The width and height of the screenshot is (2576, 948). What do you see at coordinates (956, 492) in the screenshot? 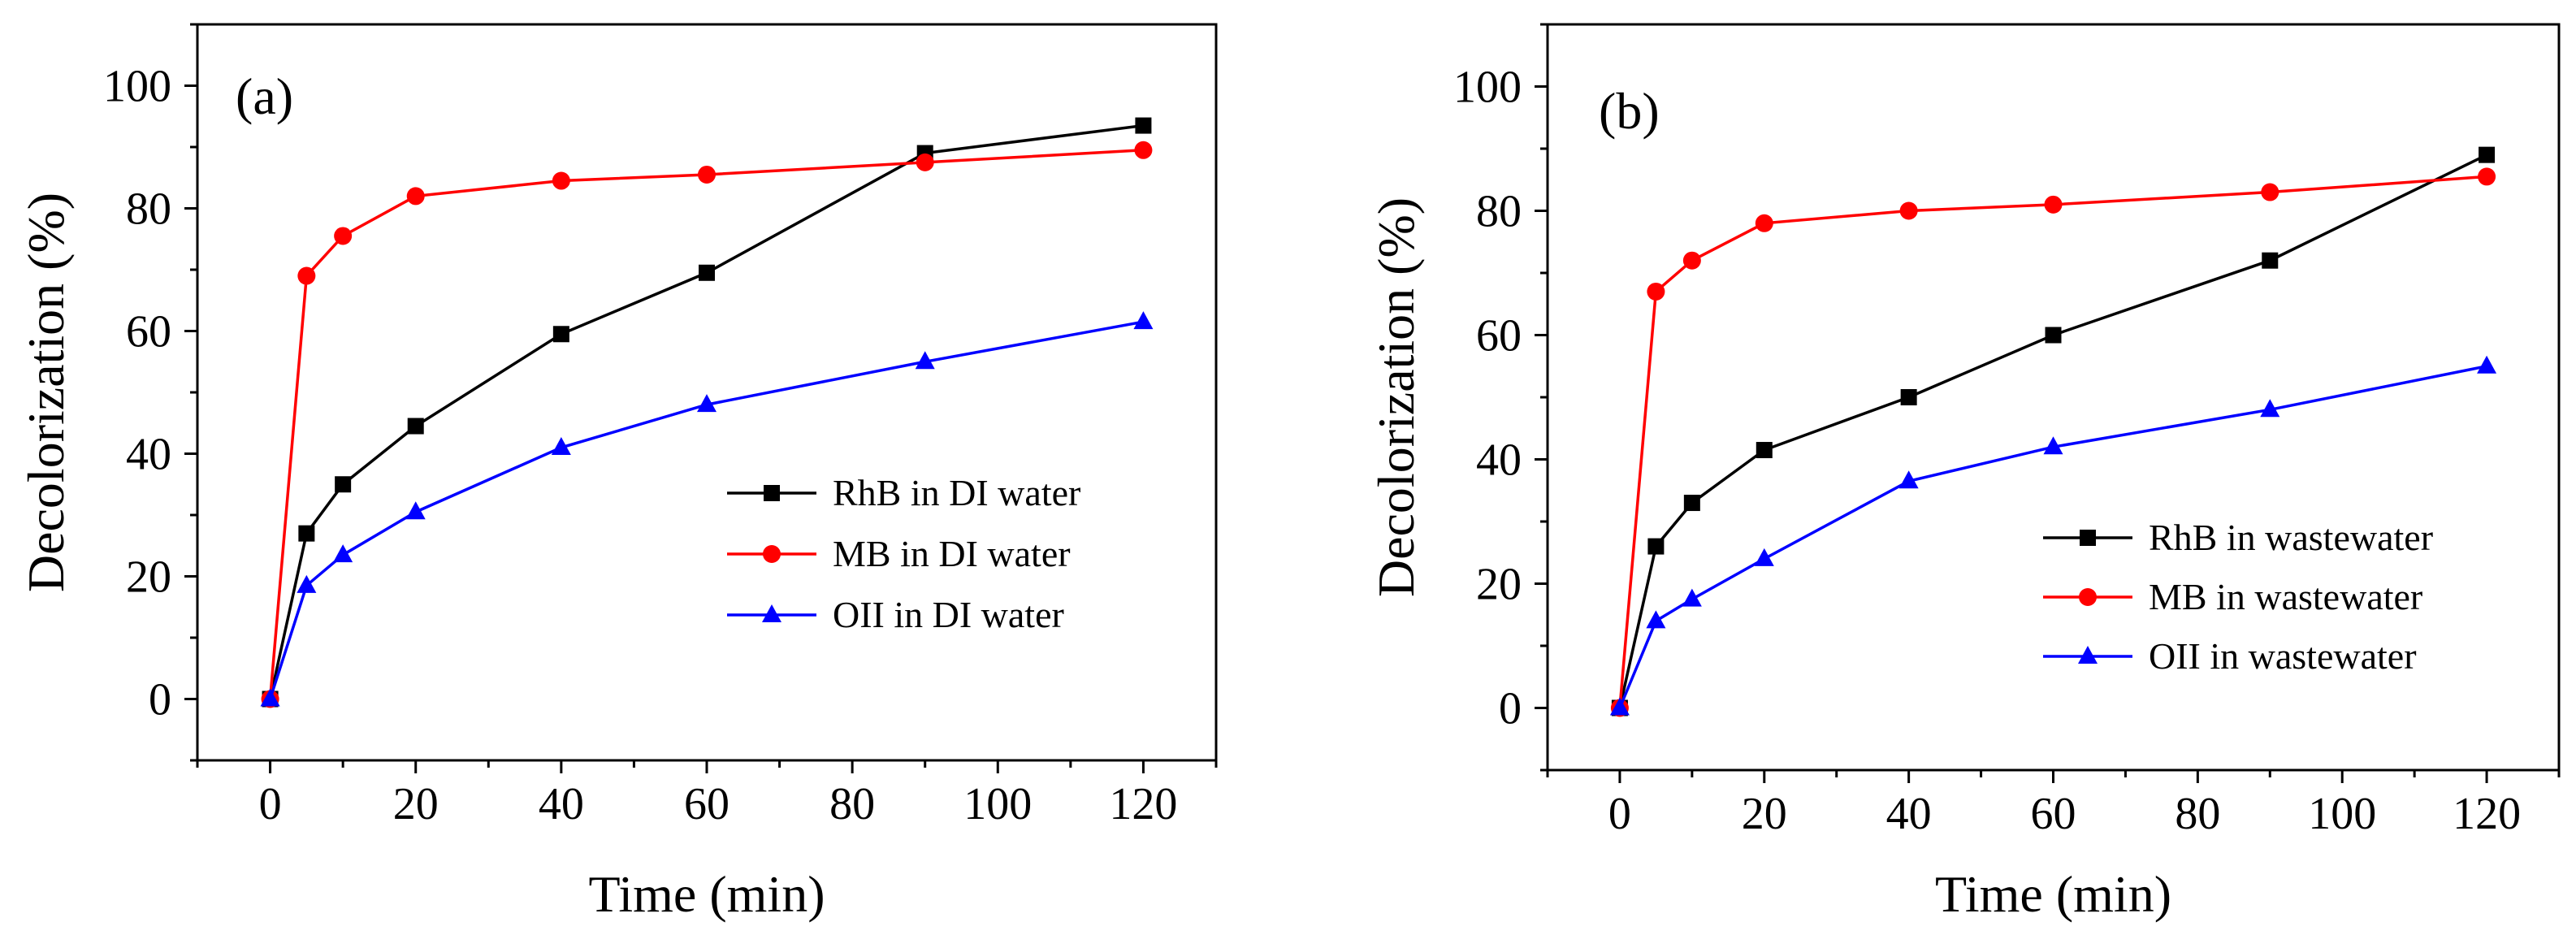
I see `legend-label: RhB in DI water` at bounding box center [956, 492].